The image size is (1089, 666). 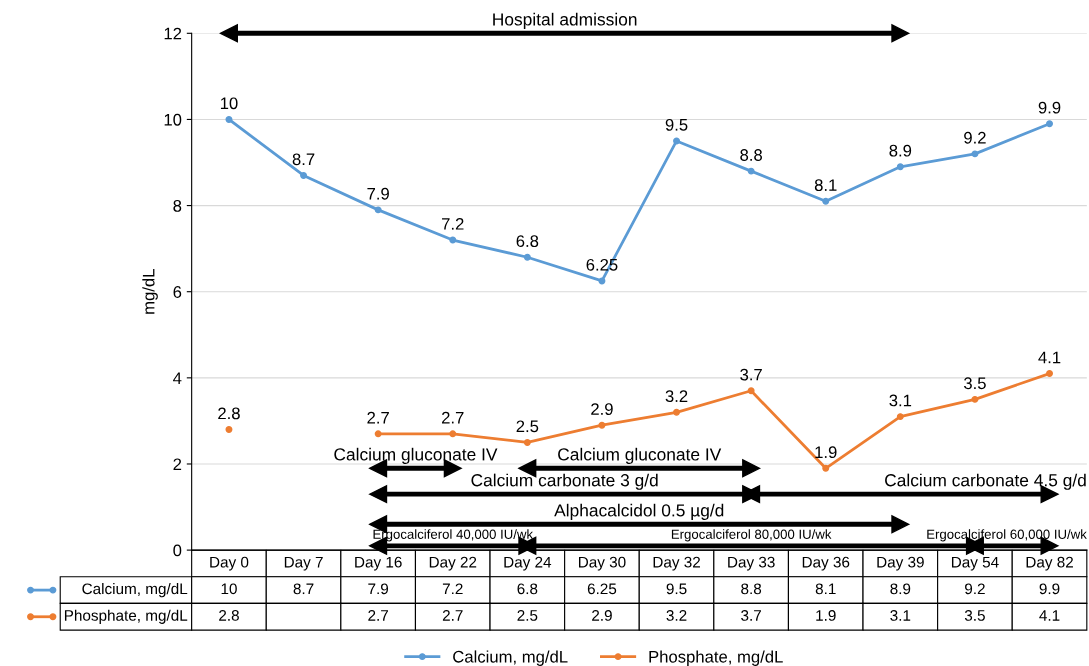 What do you see at coordinates (676, 563) in the screenshot?
I see `x-tick-label: Day 32` at bounding box center [676, 563].